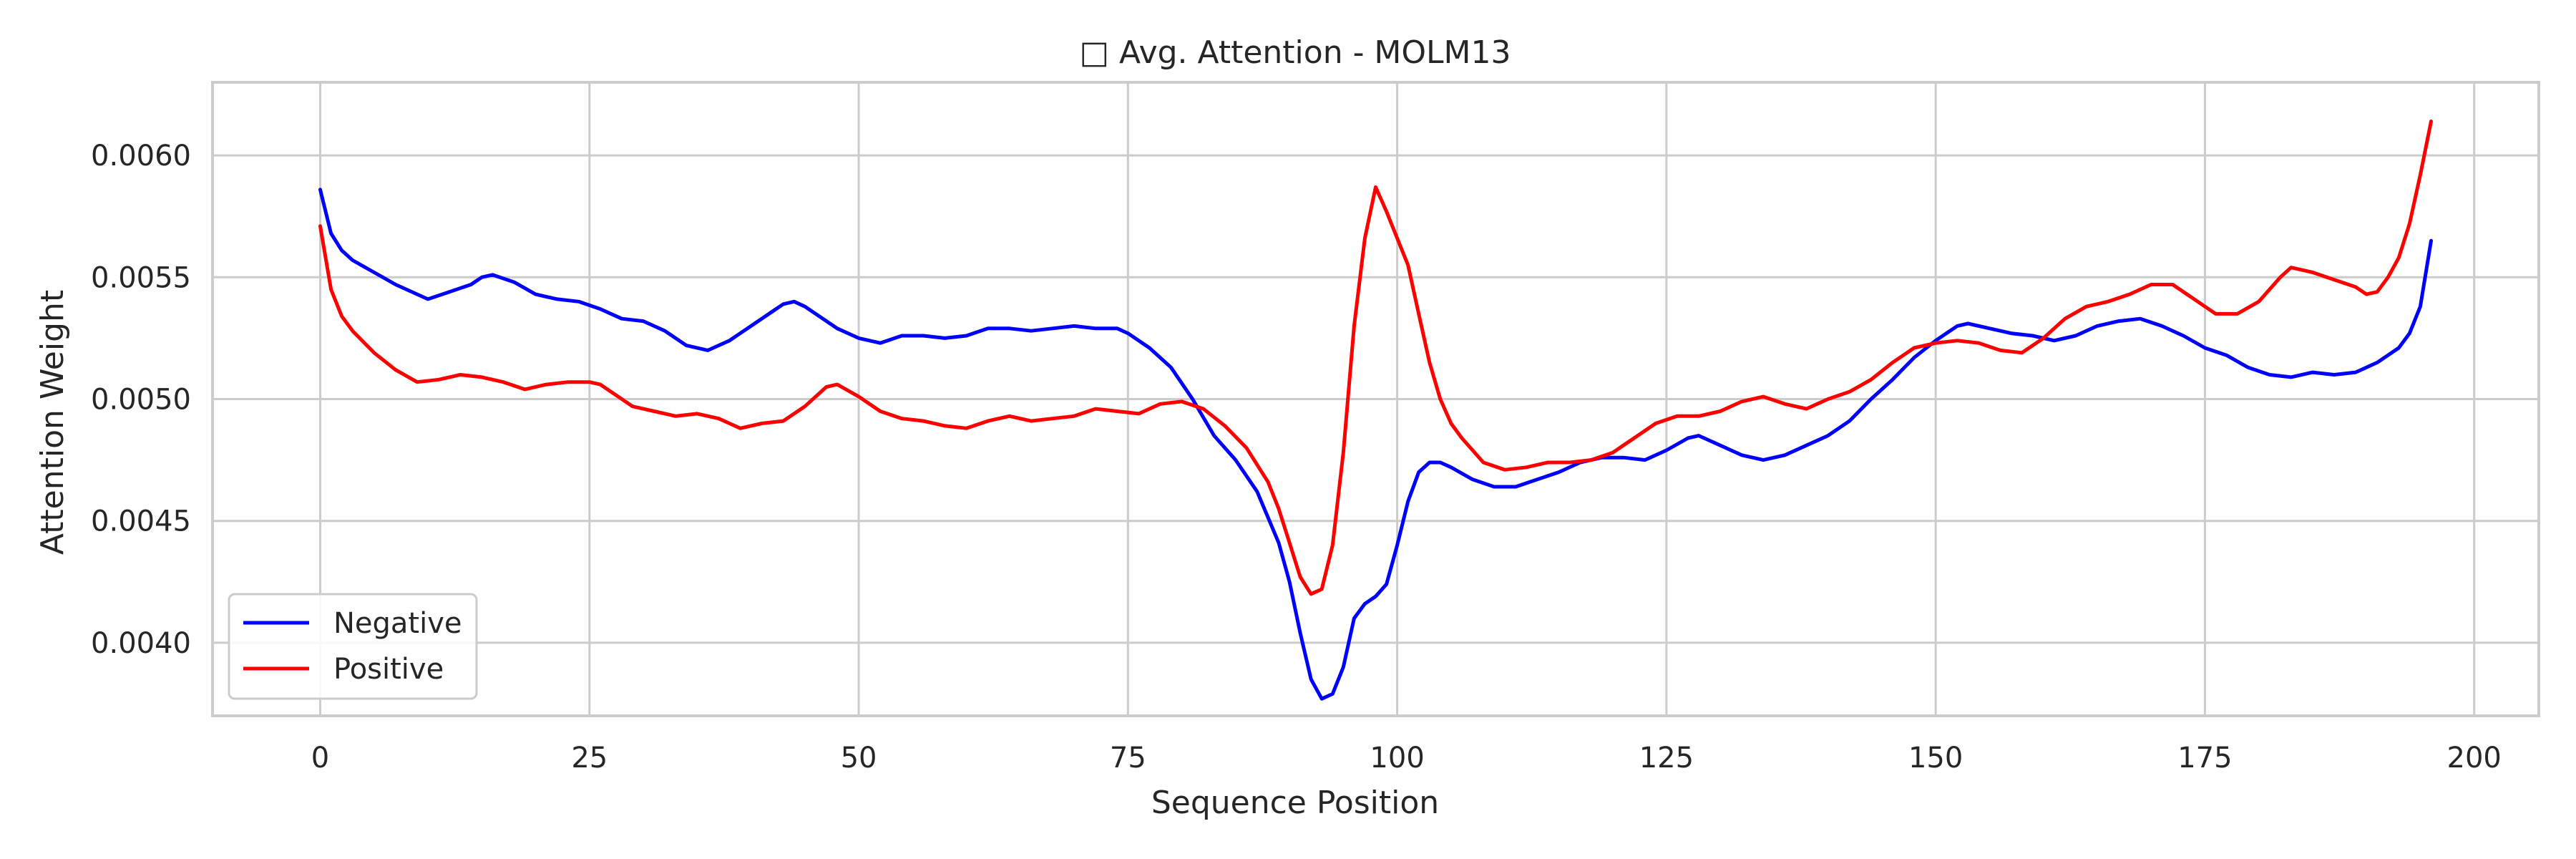  I want to click on legend-box, so click(353, 646).